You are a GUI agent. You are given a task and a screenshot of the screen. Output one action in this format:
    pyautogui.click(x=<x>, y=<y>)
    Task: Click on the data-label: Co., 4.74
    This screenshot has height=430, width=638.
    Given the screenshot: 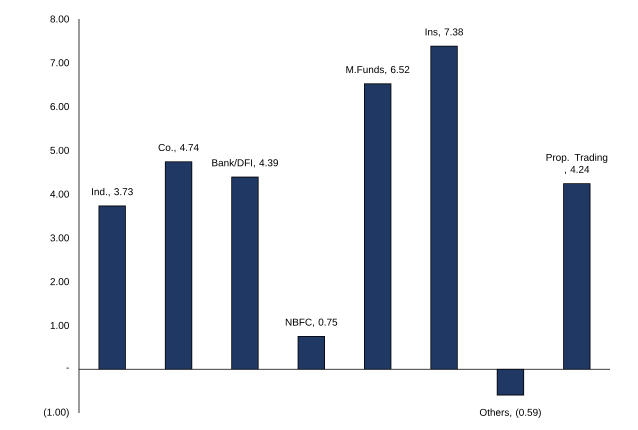 What is the action you would take?
    pyautogui.click(x=178, y=148)
    